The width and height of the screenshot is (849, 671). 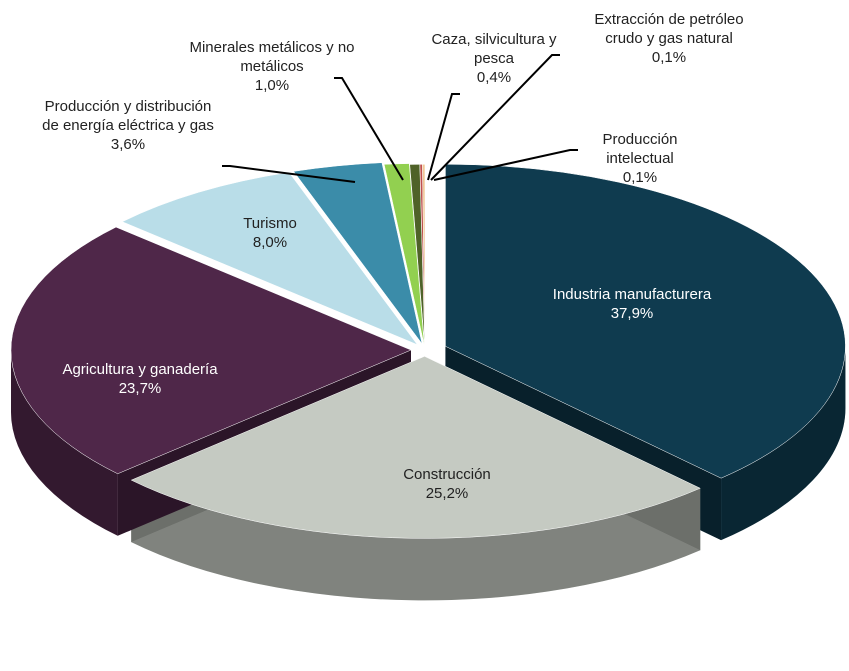 I want to click on slice-label: Minerales metálicos y no metálicos 1,0%, so click(x=272, y=66).